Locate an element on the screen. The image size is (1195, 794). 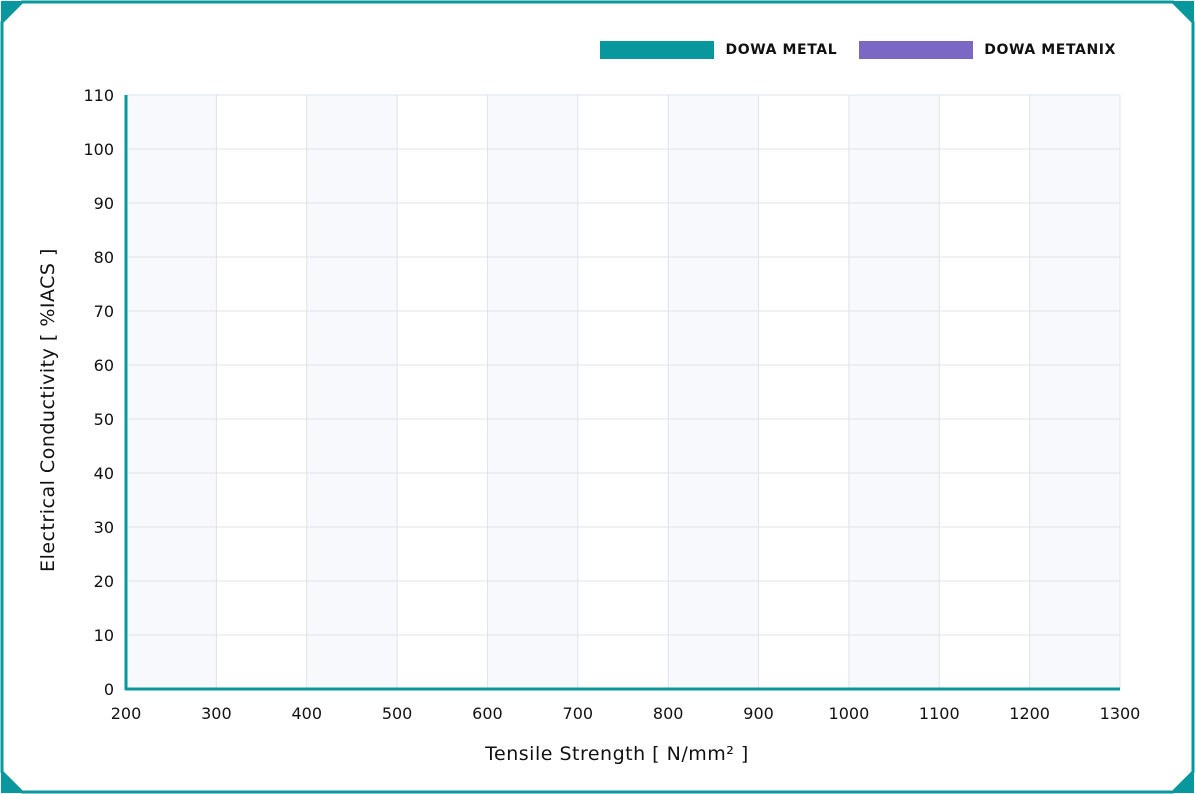
legend-swatch-dowa-metanix is located at coordinates (916, 50).